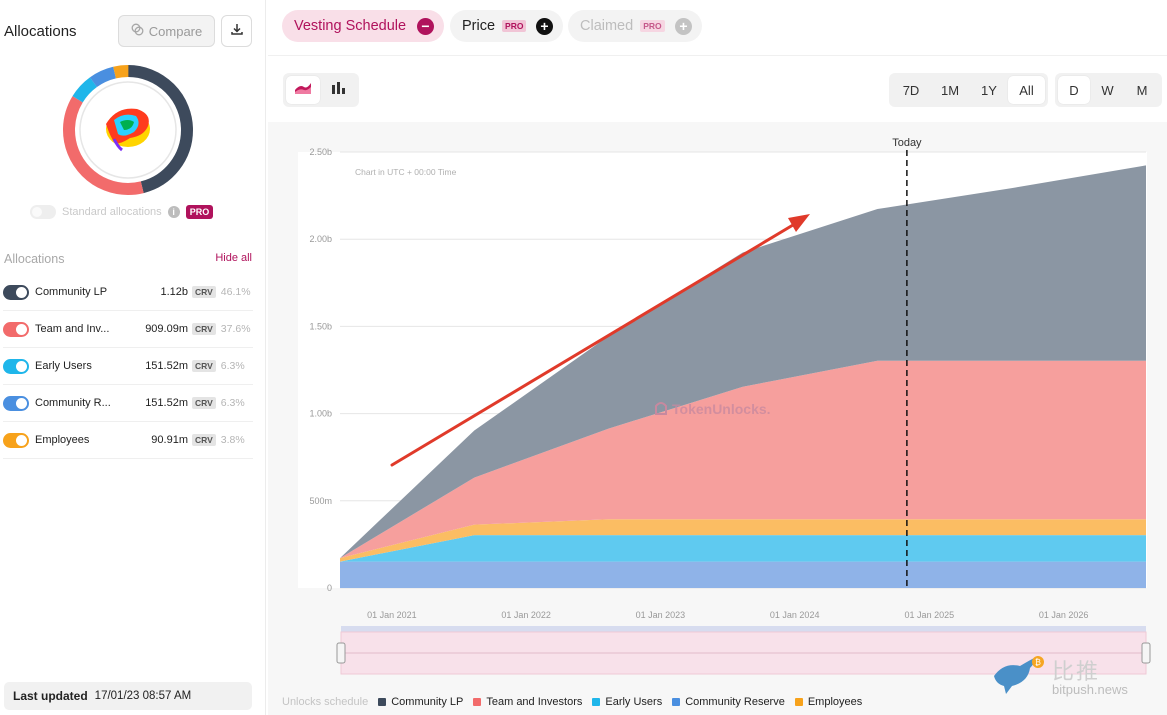 The width and height of the screenshot is (1167, 715). What do you see at coordinates (968, 90) in the screenshot?
I see `time-range-selector: 7D 1M 1Y All` at bounding box center [968, 90].